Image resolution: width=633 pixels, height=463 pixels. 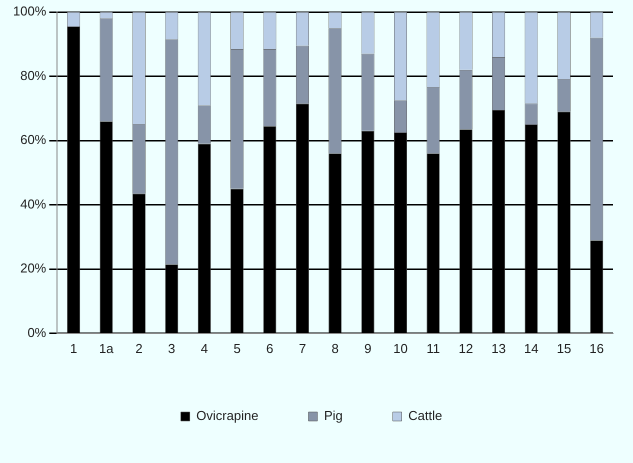 What do you see at coordinates (531, 348) in the screenshot?
I see `x-tick-label: 14` at bounding box center [531, 348].